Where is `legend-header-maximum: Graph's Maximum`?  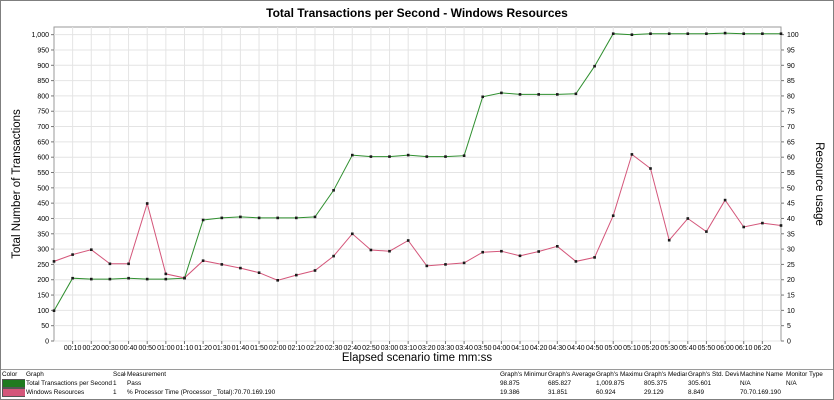
legend-header-maximum: Graph's Maximum is located at coordinates (619, 374).